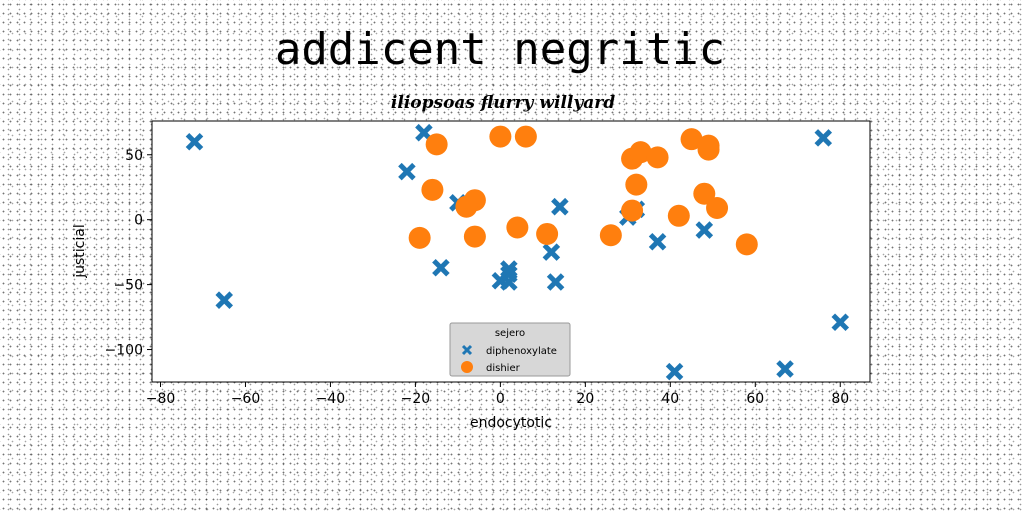 This screenshot has width=1024, height=512. Describe the element at coordinates (840, 399) in the screenshot. I see `x-tick-label: 80` at that location.